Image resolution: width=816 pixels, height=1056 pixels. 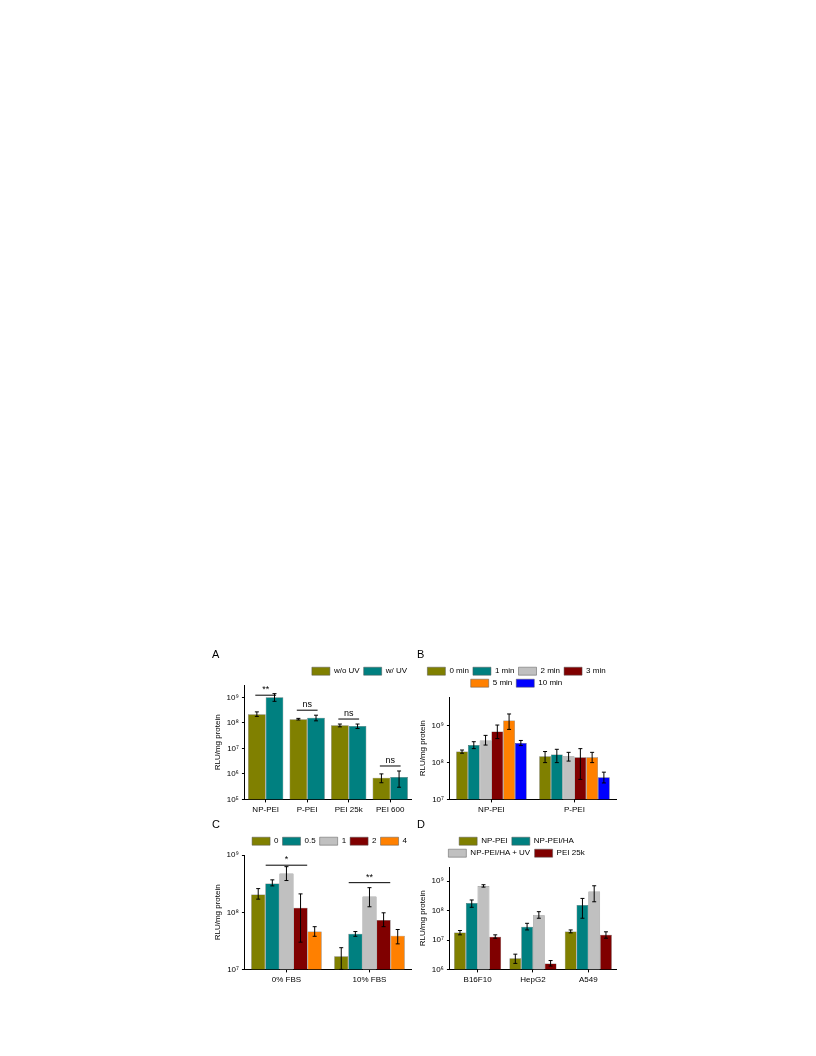 What do you see at coordinates (504, 671) in the screenshot?
I see `legend-label: 1 min` at bounding box center [504, 671].